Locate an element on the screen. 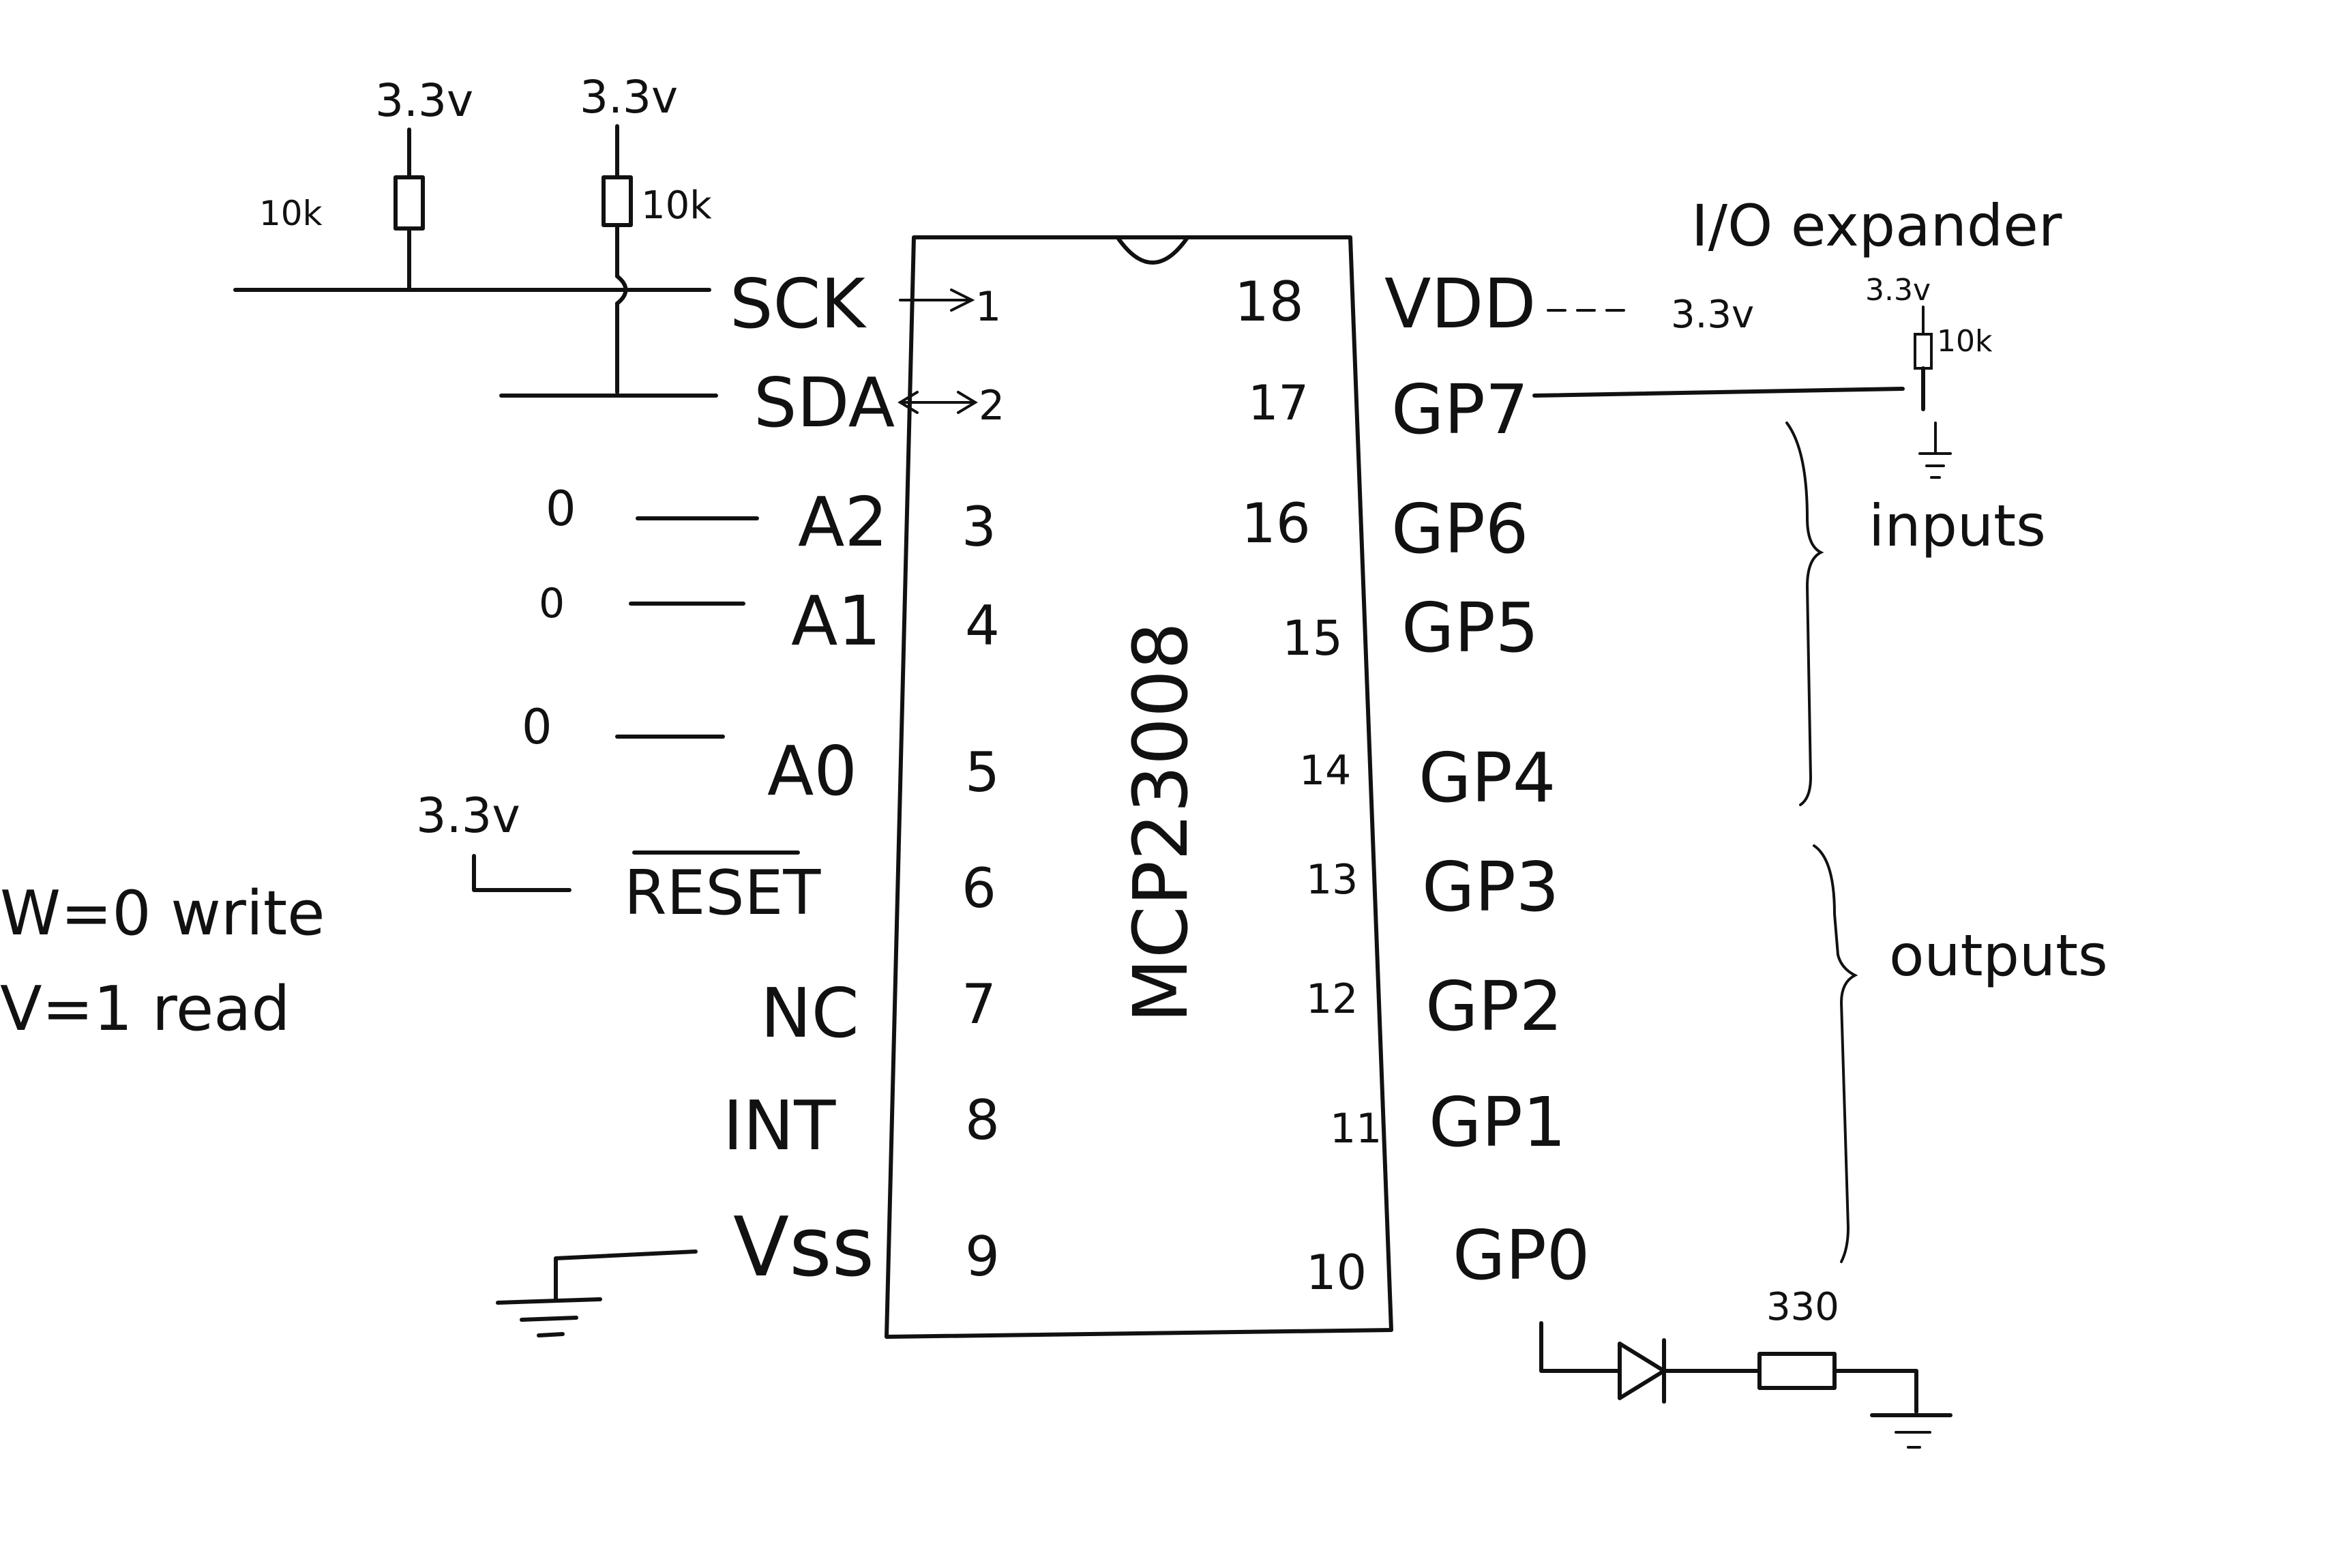 This screenshot has height=1568, width=2346. chip-name: MCP23008 is located at coordinates (1160, 822).